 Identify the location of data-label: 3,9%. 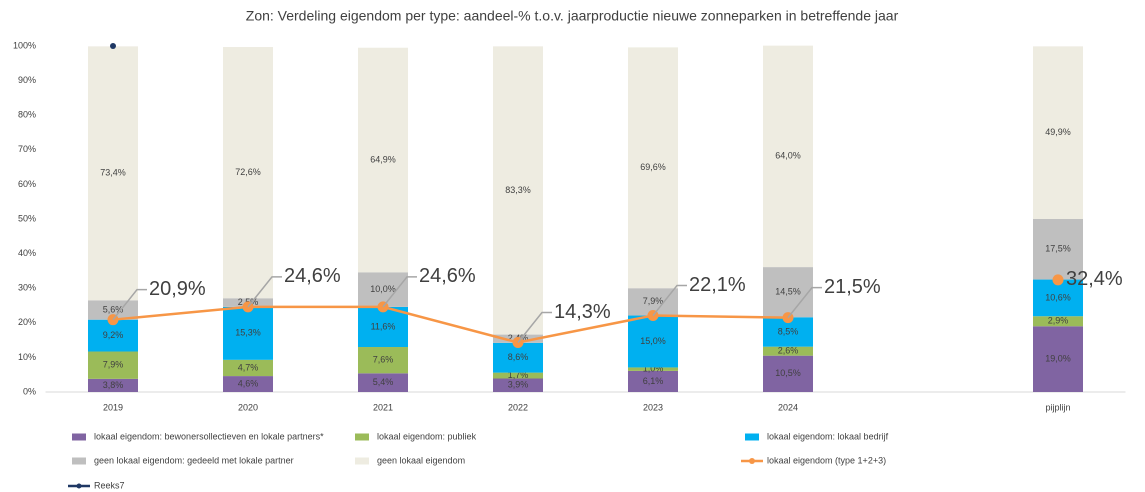
(518, 385).